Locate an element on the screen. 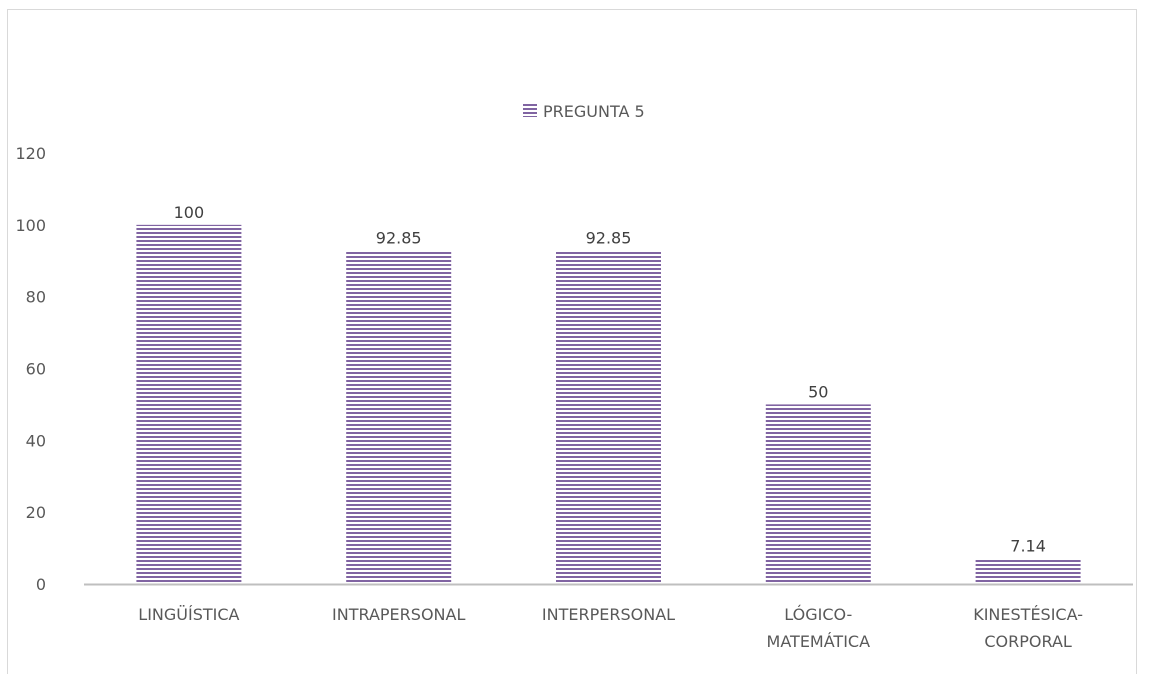 The width and height of the screenshot is (1149, 675). legend-label: PREGUNTA 5 is located at coordinates (594, 111).